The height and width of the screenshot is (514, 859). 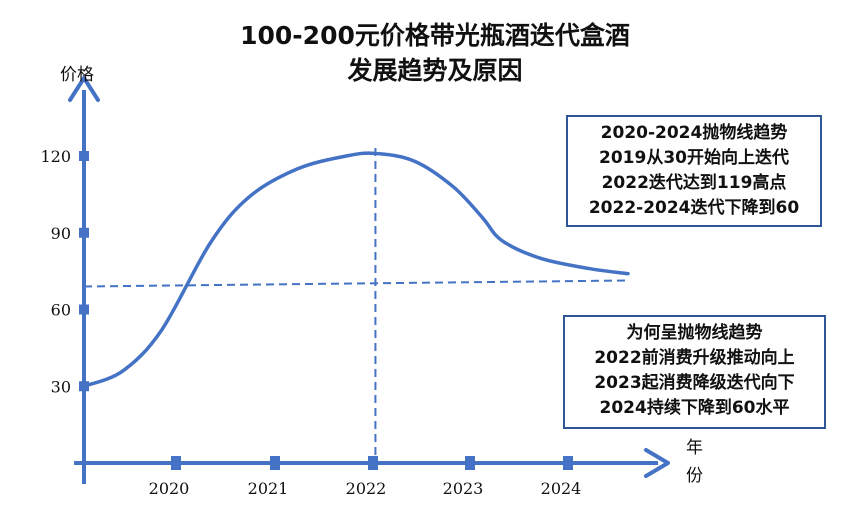 What do you see at coordinates (435, 35) in the screenshot?
I see `chart-title-line-1: 100-200元价格带光瓶酒迭代盒酒` at bounding box center [435, 35].